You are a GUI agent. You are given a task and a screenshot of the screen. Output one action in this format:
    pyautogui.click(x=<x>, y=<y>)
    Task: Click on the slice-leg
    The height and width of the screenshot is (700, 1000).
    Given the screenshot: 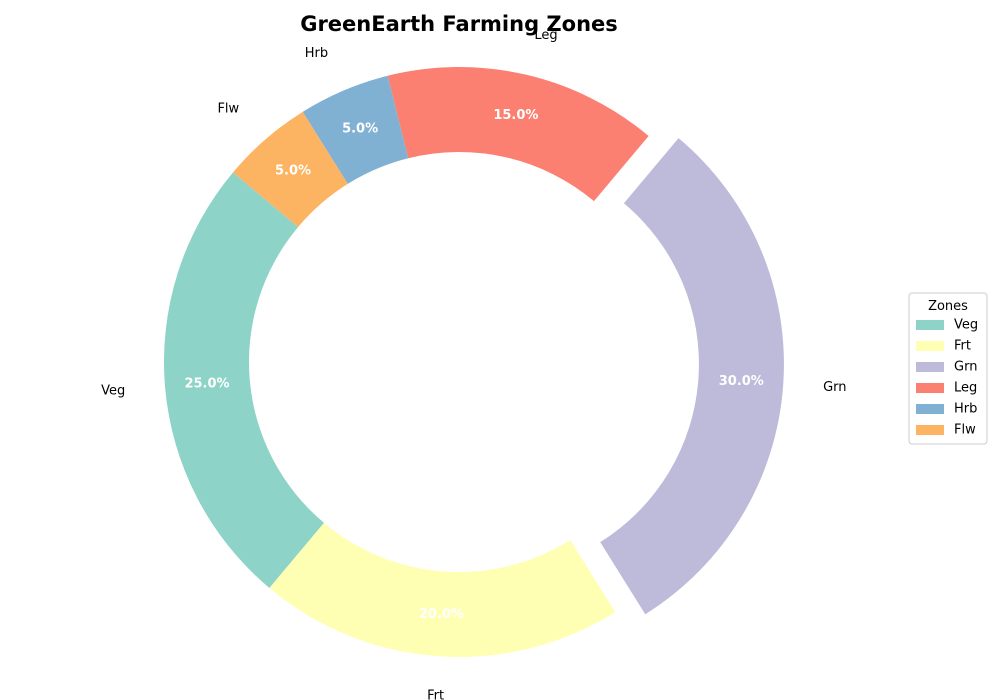 What is the action you would take?
    pyautogui.click(x=518, y=134)
    